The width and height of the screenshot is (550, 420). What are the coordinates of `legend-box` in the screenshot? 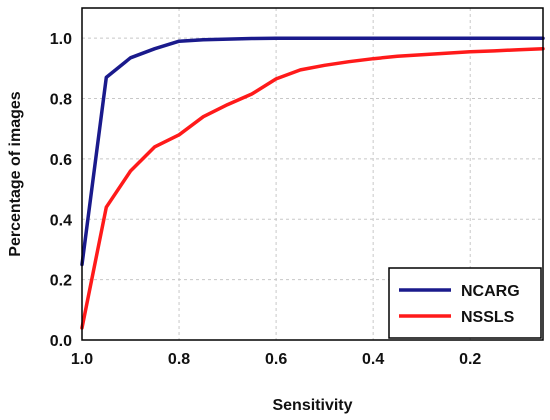 It's located at (465, 303).